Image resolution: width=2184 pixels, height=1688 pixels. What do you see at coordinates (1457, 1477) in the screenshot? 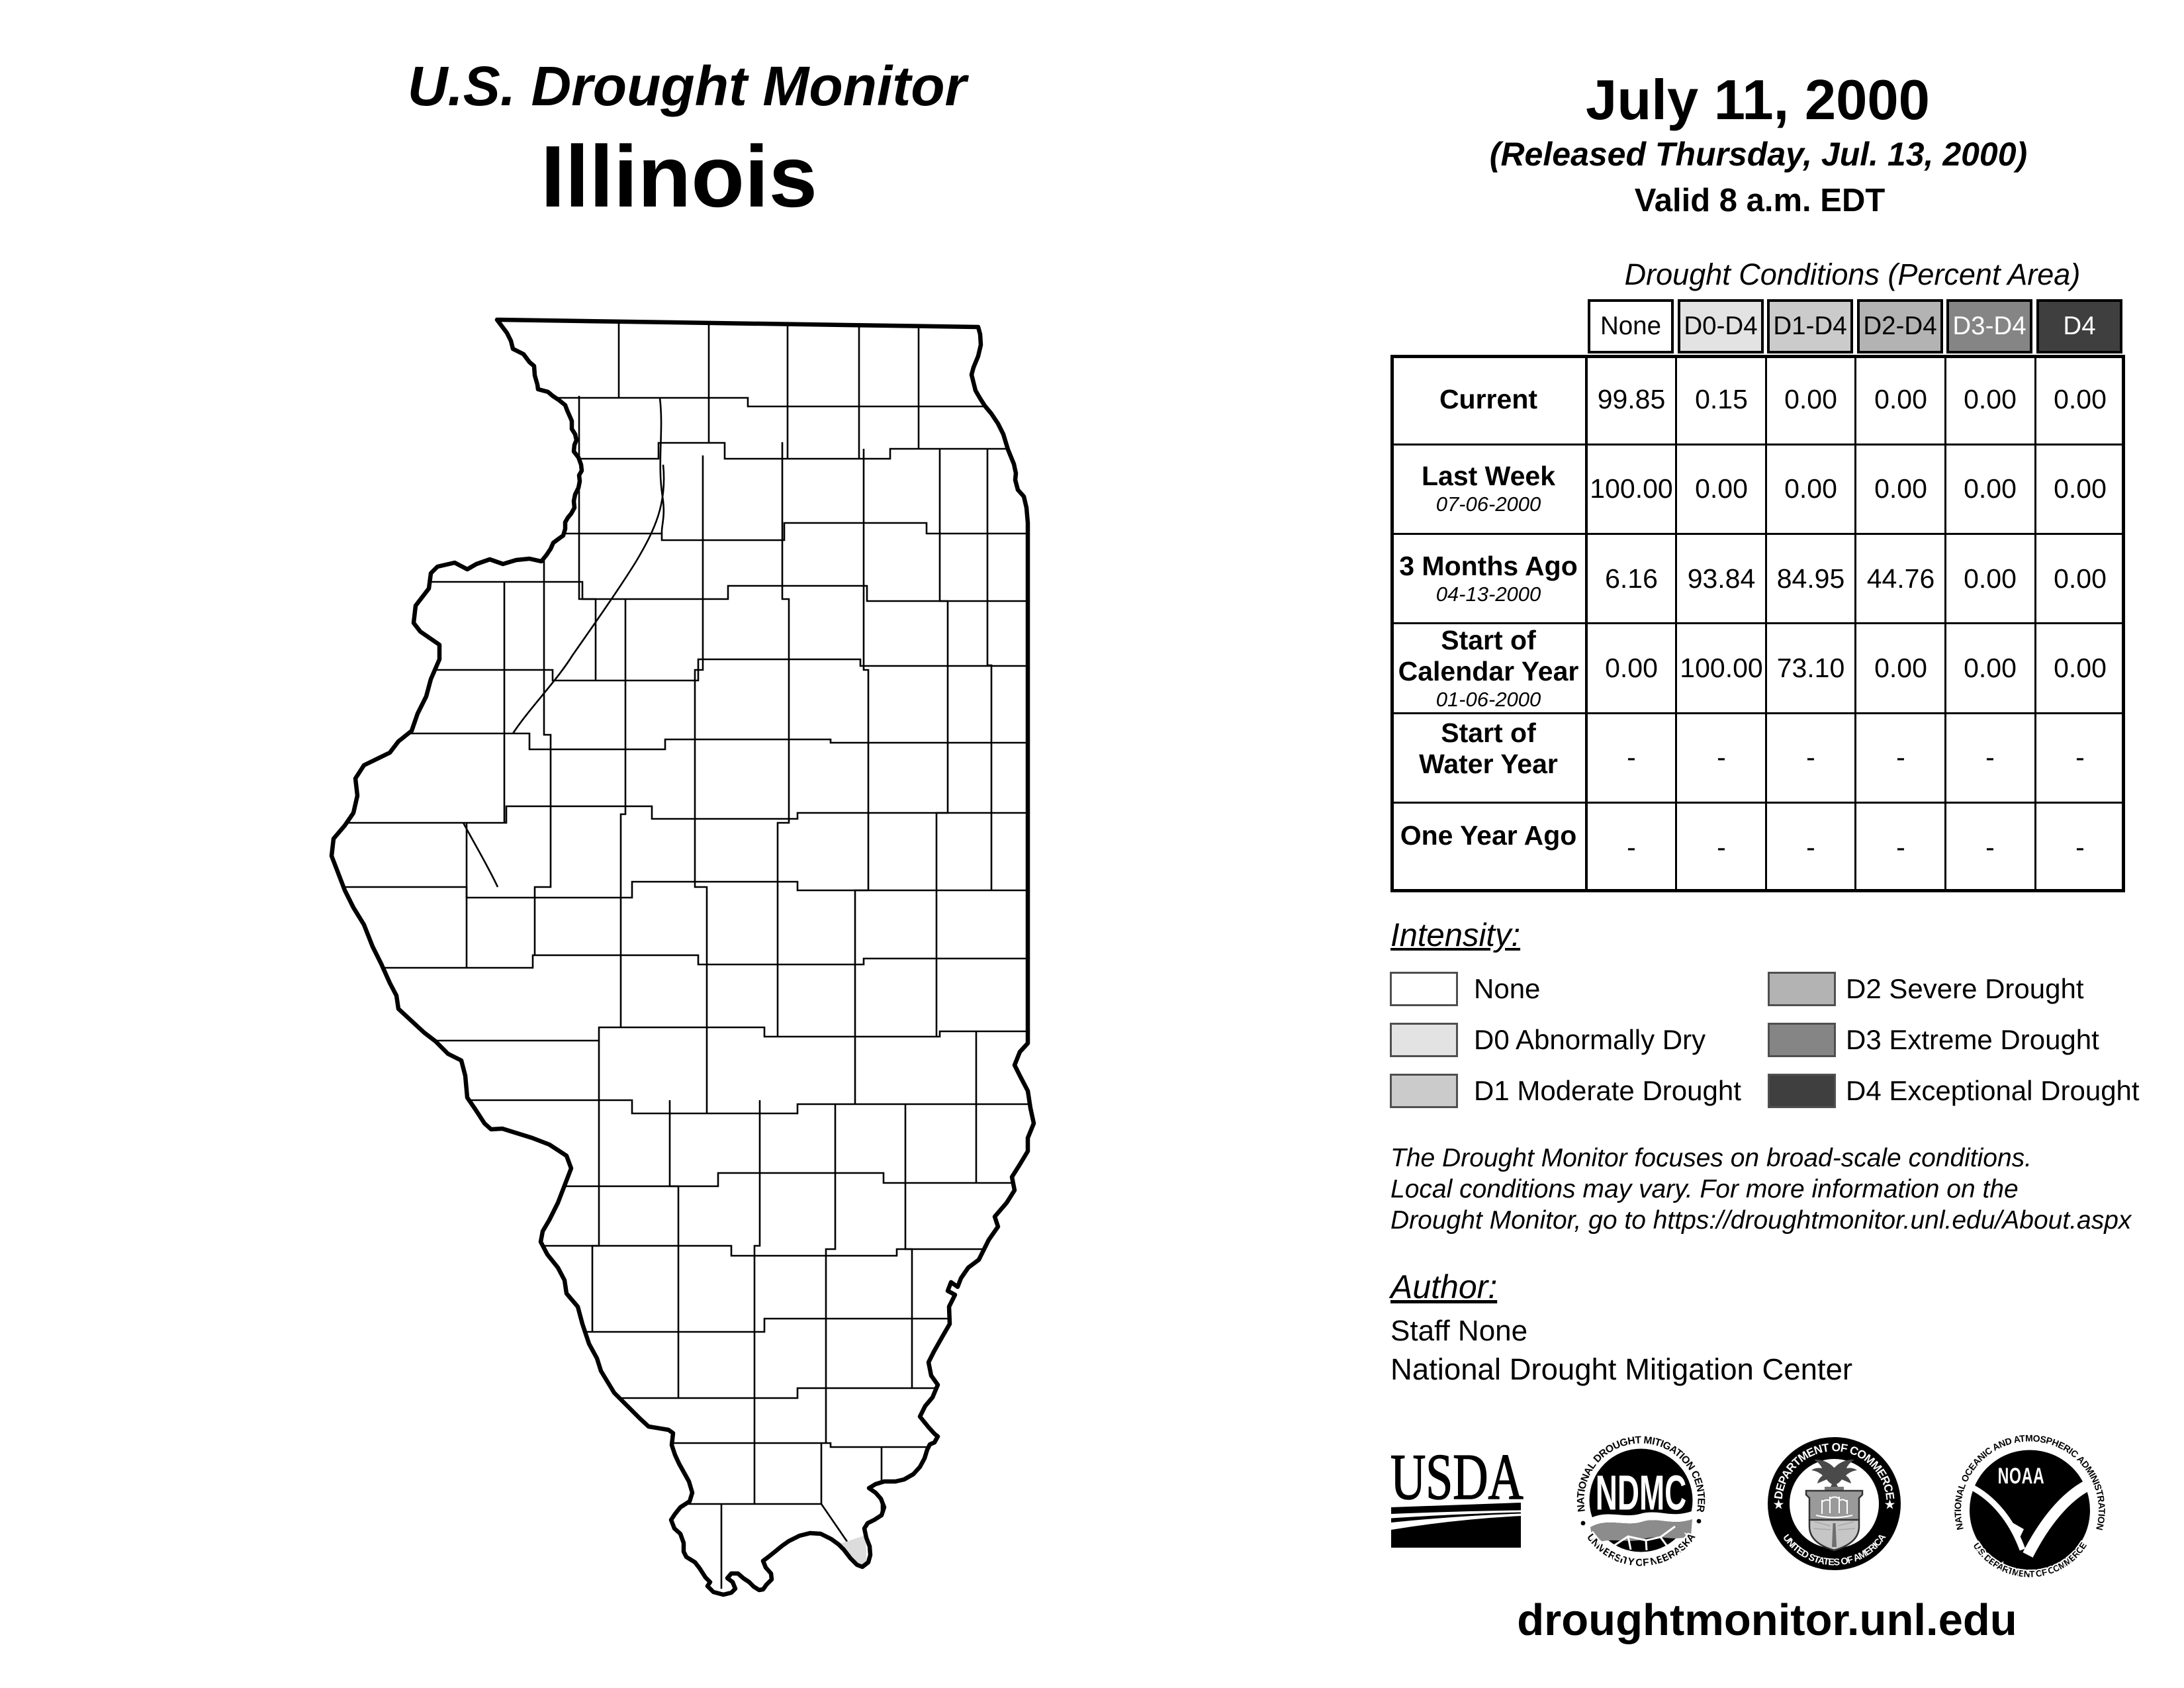
I see `svg-text: USDA` at bounding box center [1457, 1477].